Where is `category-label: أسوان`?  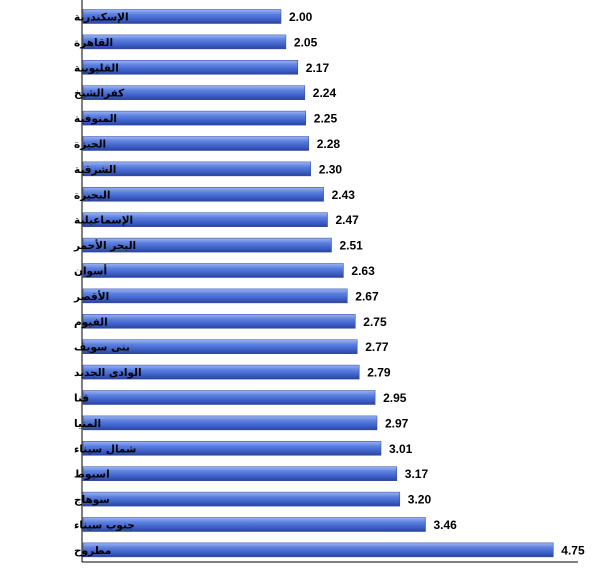 category-label: أسوان is located at coordinates (90, 271).